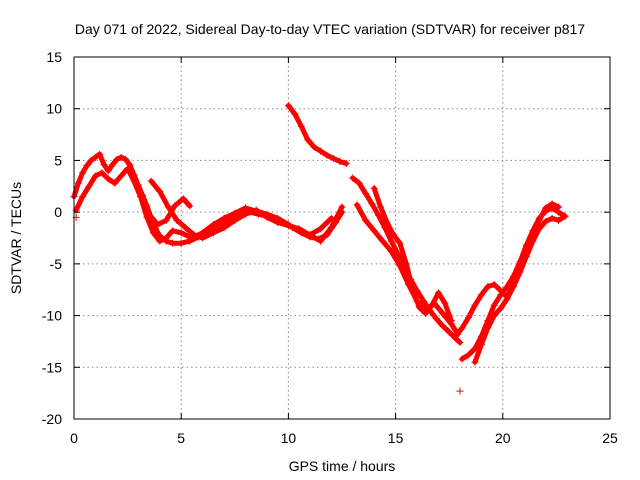 The height and width of the screenshot is (480, 640). I want to click on x-tick-label: 25, so click(610, 438).